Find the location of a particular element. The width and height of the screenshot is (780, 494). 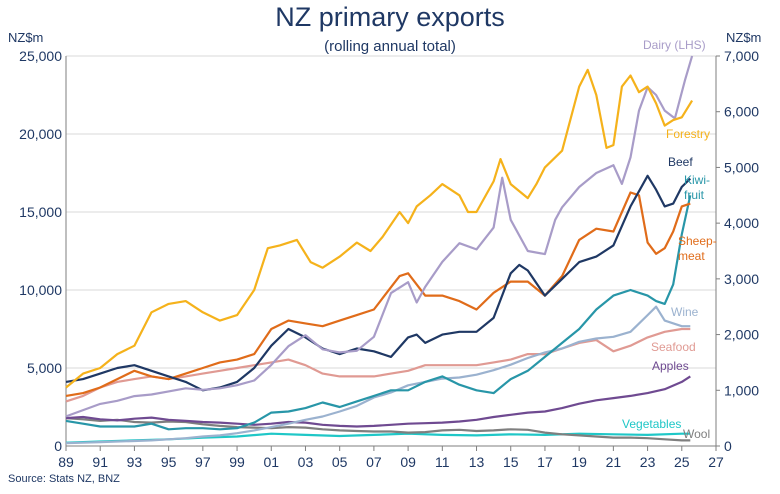

x-axis-tick-label: 17 is located at coordinates (545, 462).